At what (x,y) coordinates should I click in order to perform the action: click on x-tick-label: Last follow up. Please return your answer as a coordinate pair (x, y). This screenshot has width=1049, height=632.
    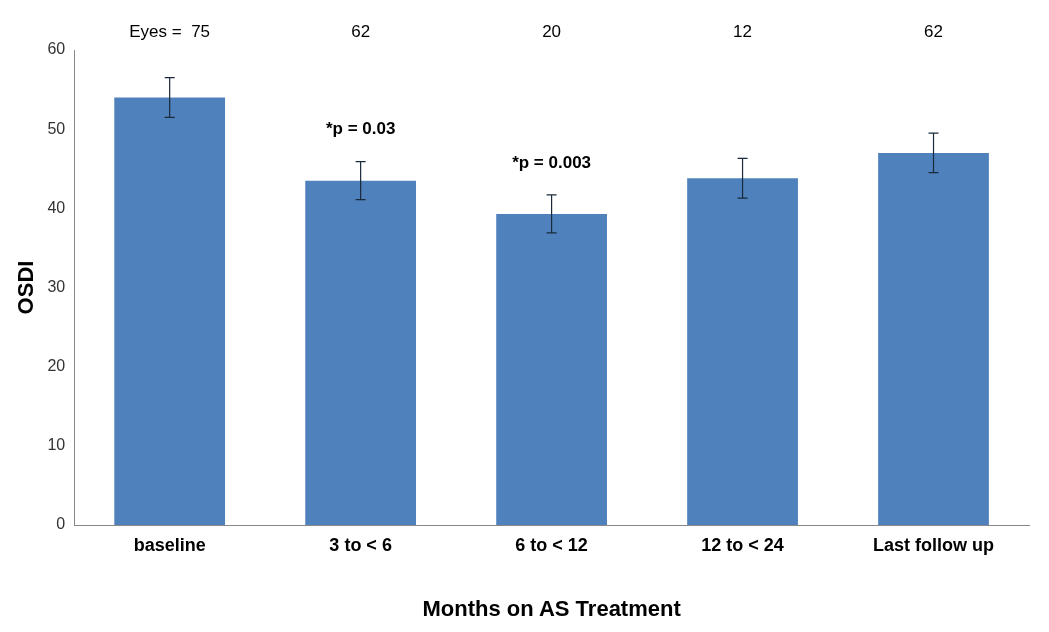
    Looking at the image, I should click on (934, 544).